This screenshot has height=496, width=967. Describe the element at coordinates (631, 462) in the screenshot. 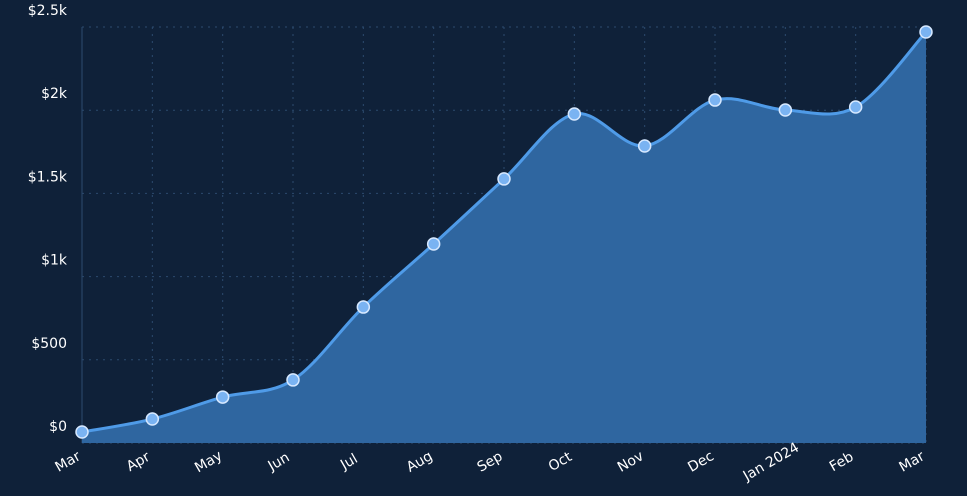

I see `x-tick-label: Nov` at that location.